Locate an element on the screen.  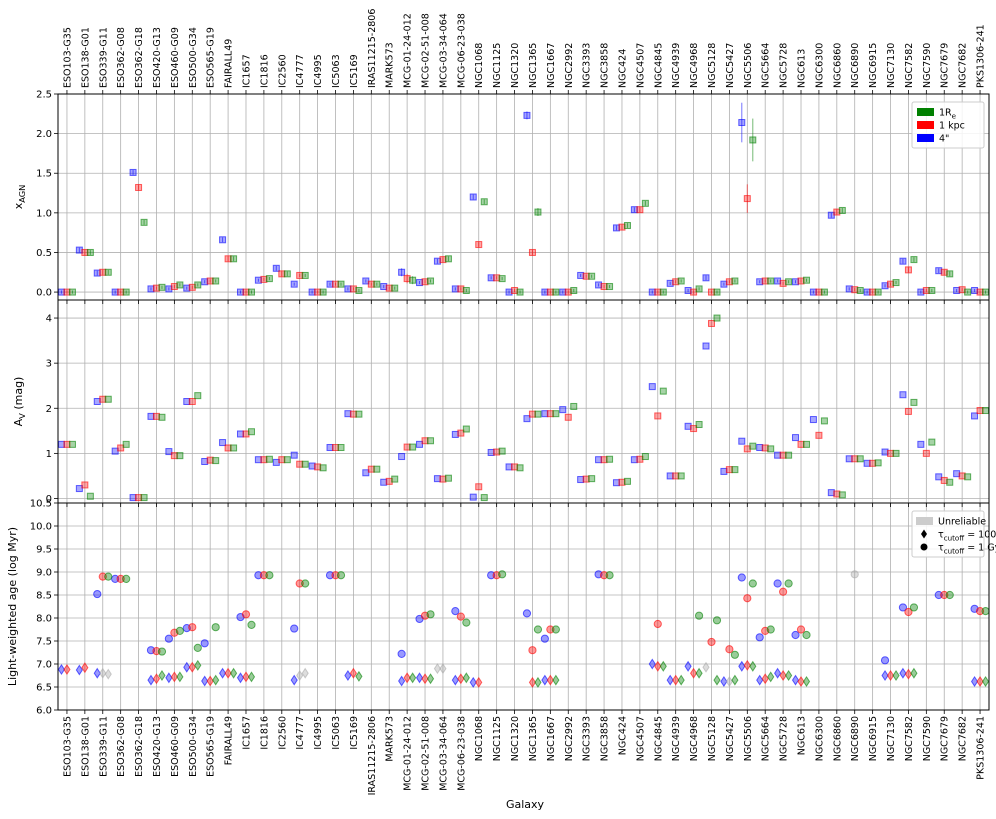
y-tick-label: 9.0 is located at coordinates (44, 573).